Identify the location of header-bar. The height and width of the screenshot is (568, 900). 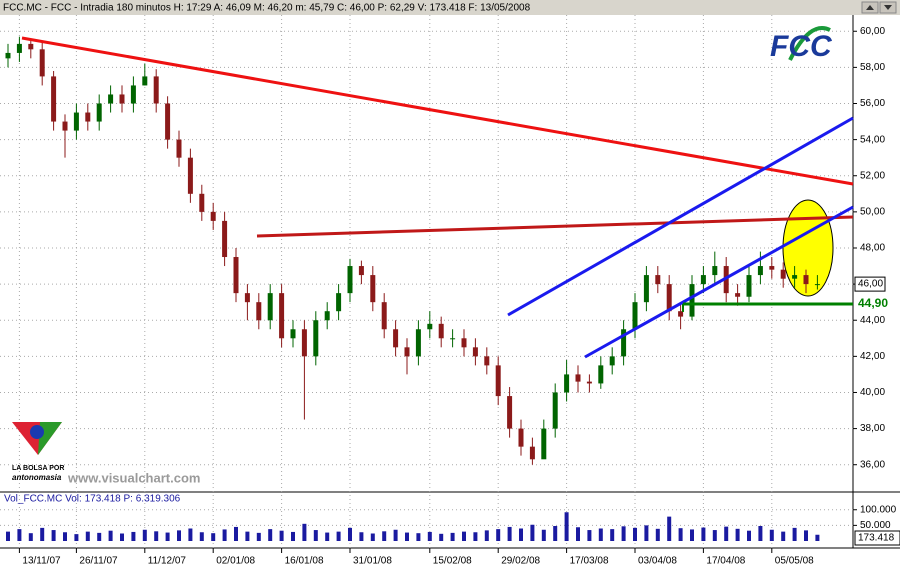
(450, 7).